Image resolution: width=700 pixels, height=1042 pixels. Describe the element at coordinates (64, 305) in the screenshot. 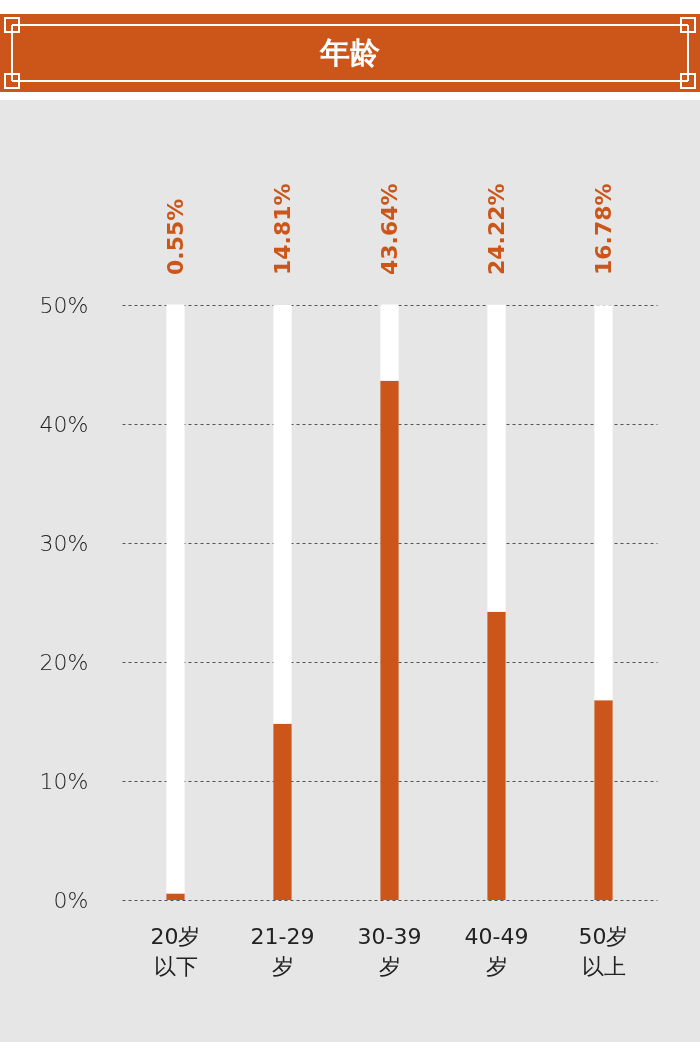

I see `y-tick-label: 50%` at that location.